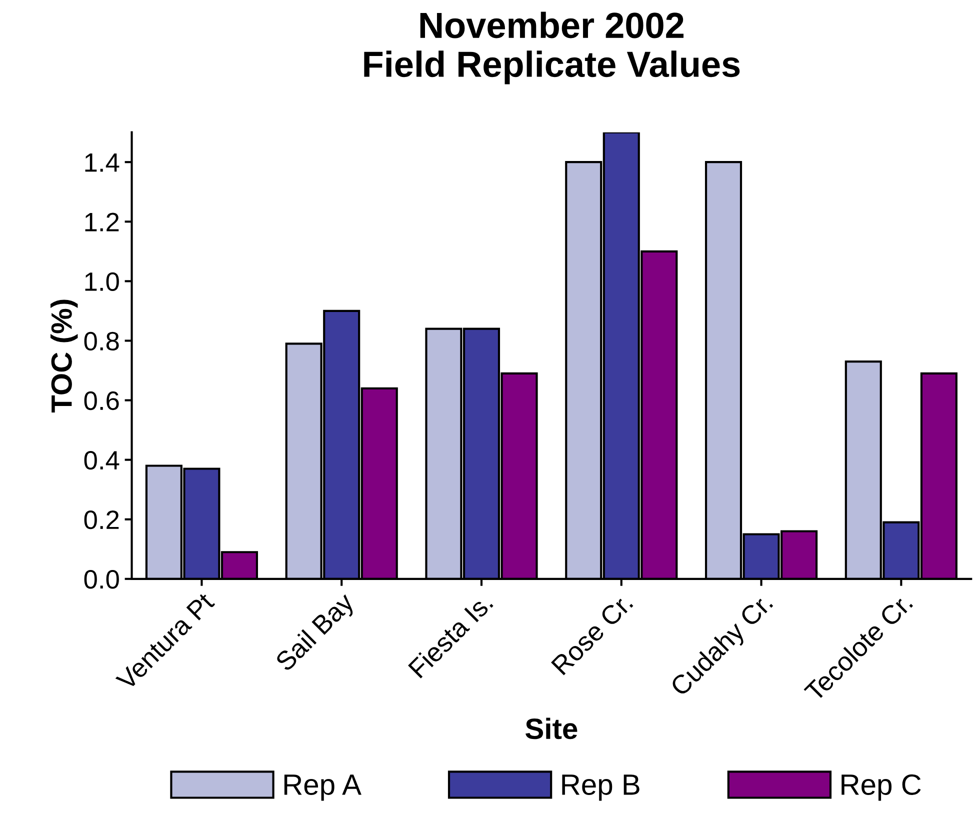 The width and height of the screenshot is (976, 827). I want to click on y-tick-label: 0.0, so click(101, 579).